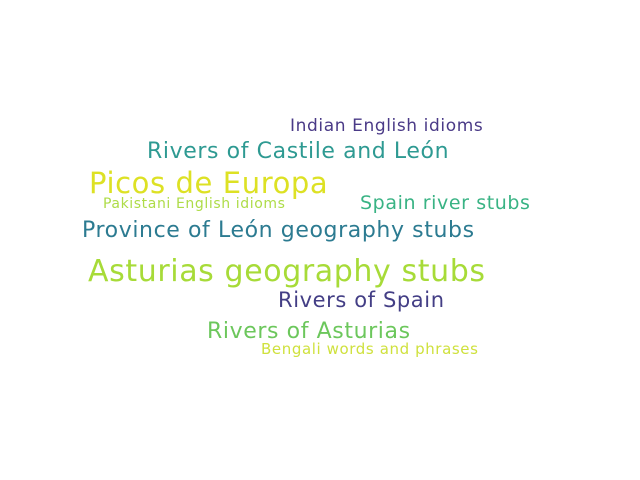  What do you see at coordinates (209, 183) in the screenshot?
I see `word-picos-de-europa: Picos de Europa` at bounding box center [209, 183].